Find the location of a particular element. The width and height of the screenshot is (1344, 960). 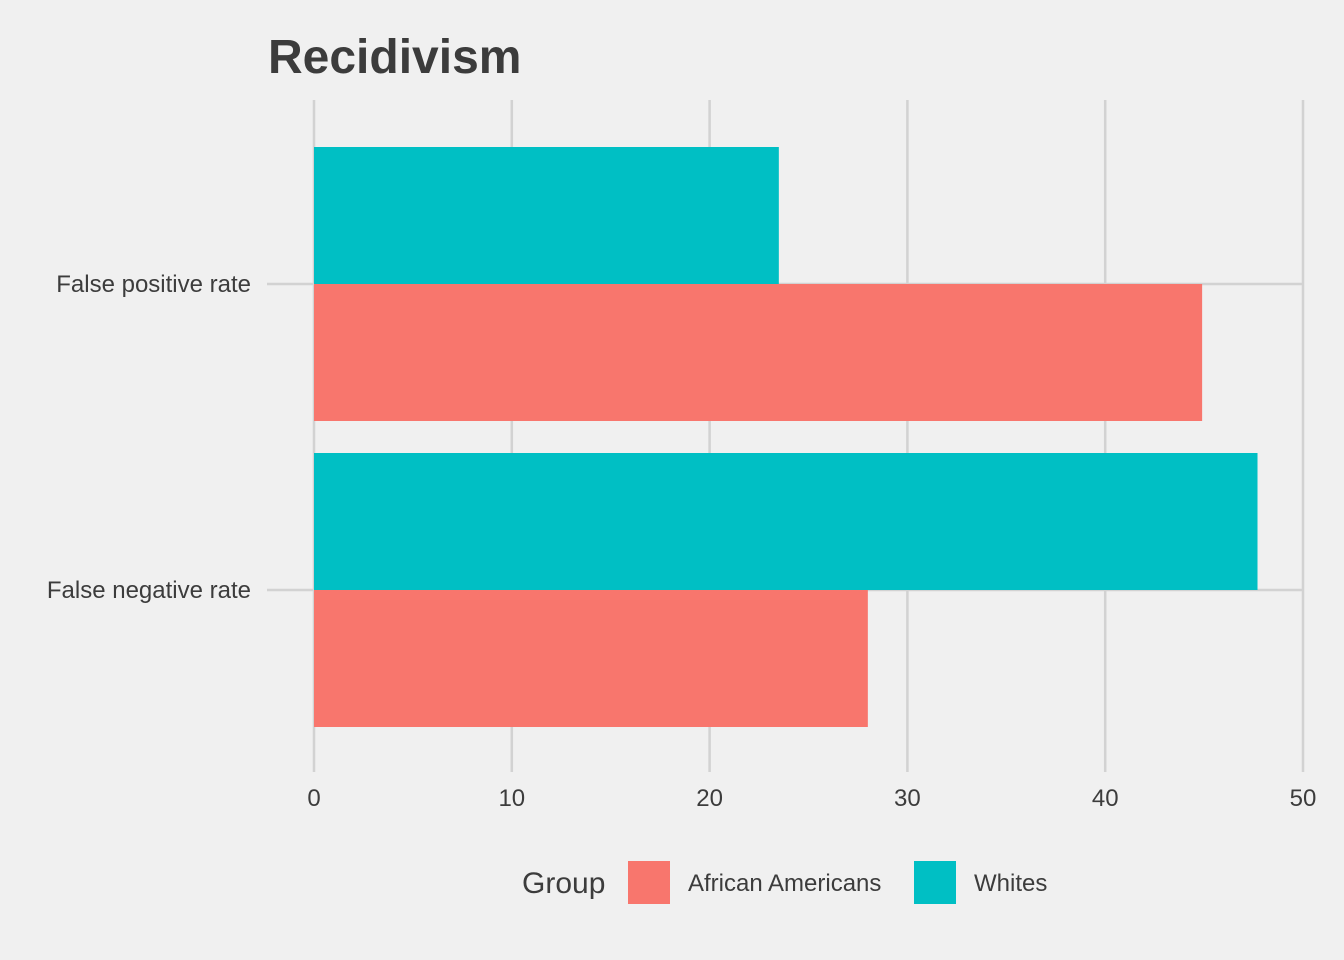

legend-label: Whites is located at coordinates (1010, 883).